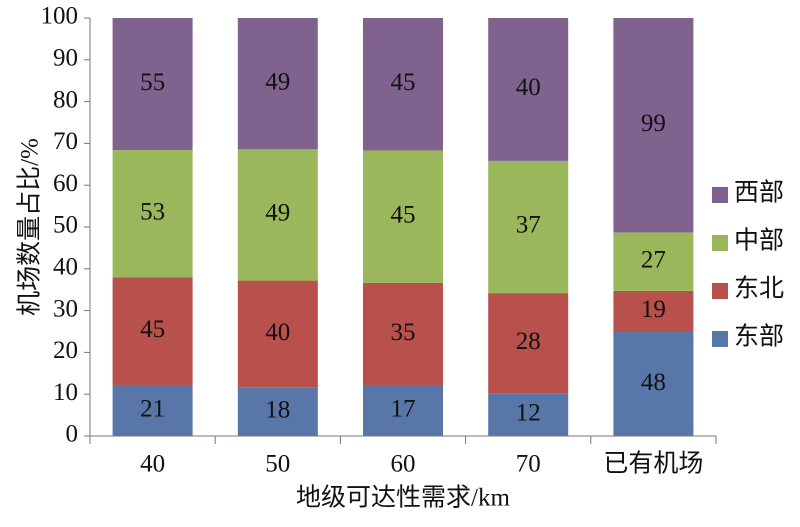  What do you see at coordinates (30, 227) in the screenshot?
I see `y-axis-title: 机场数量占比/%` at bounding box center [30, 227].